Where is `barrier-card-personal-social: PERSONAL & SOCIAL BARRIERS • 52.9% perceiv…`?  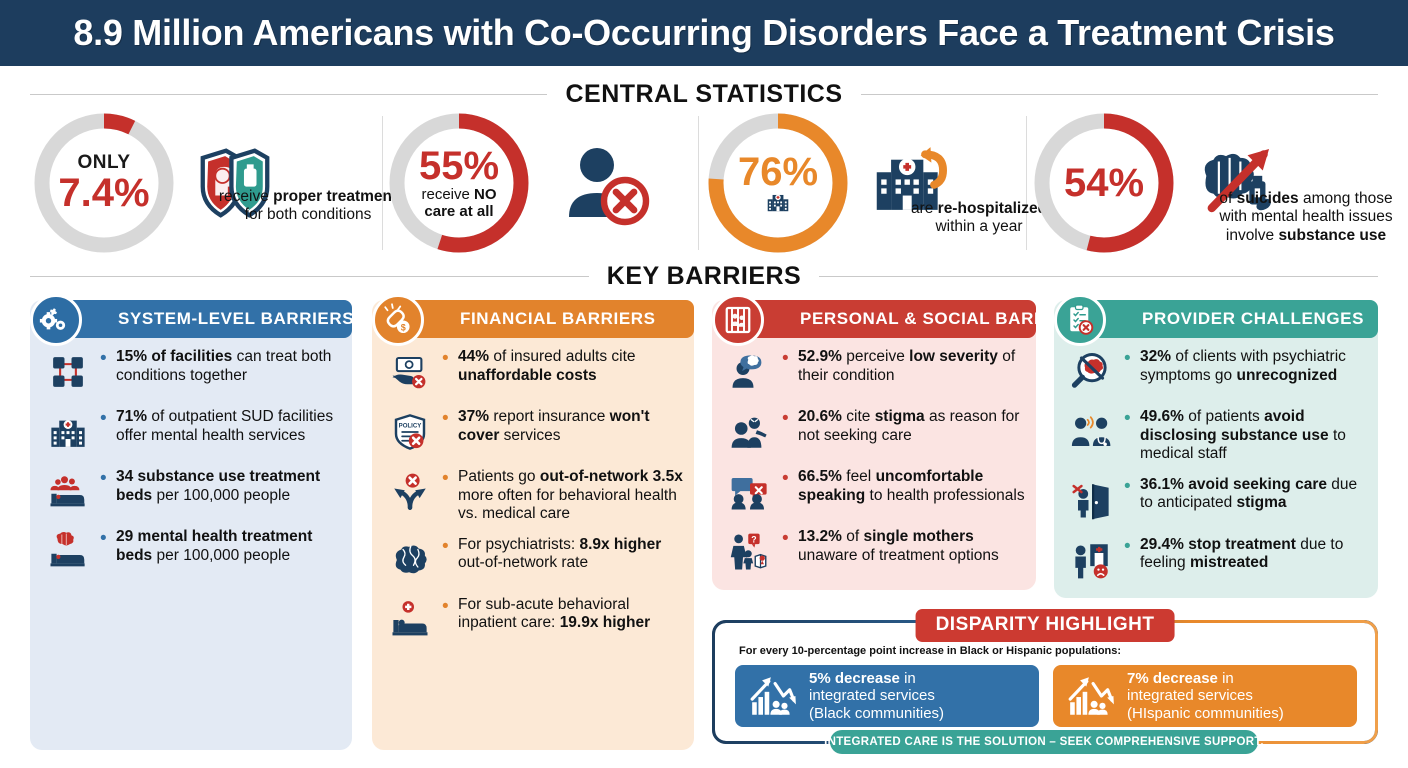 barrier-card-personal-social: PERSONAL & SOCIAL BARRIERS • 52.9% perceiv… is located at coordinates (900, 442).